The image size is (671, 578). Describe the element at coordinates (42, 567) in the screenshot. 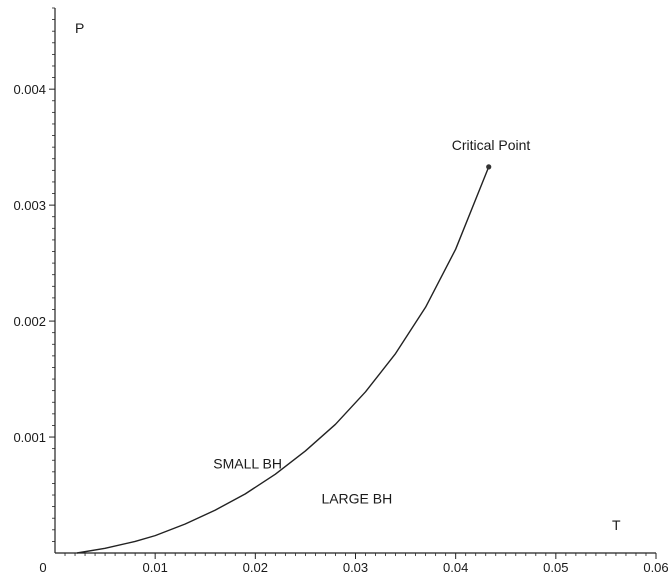

I see `x-tick-label: 0` at that location.